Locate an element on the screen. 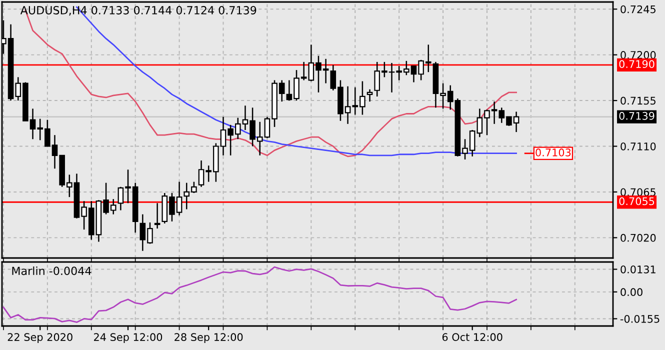 The height and width of the screenshot is (350, 665). x-tick-label: 28 Sep 12:00 is located at coordinates (208, 338).